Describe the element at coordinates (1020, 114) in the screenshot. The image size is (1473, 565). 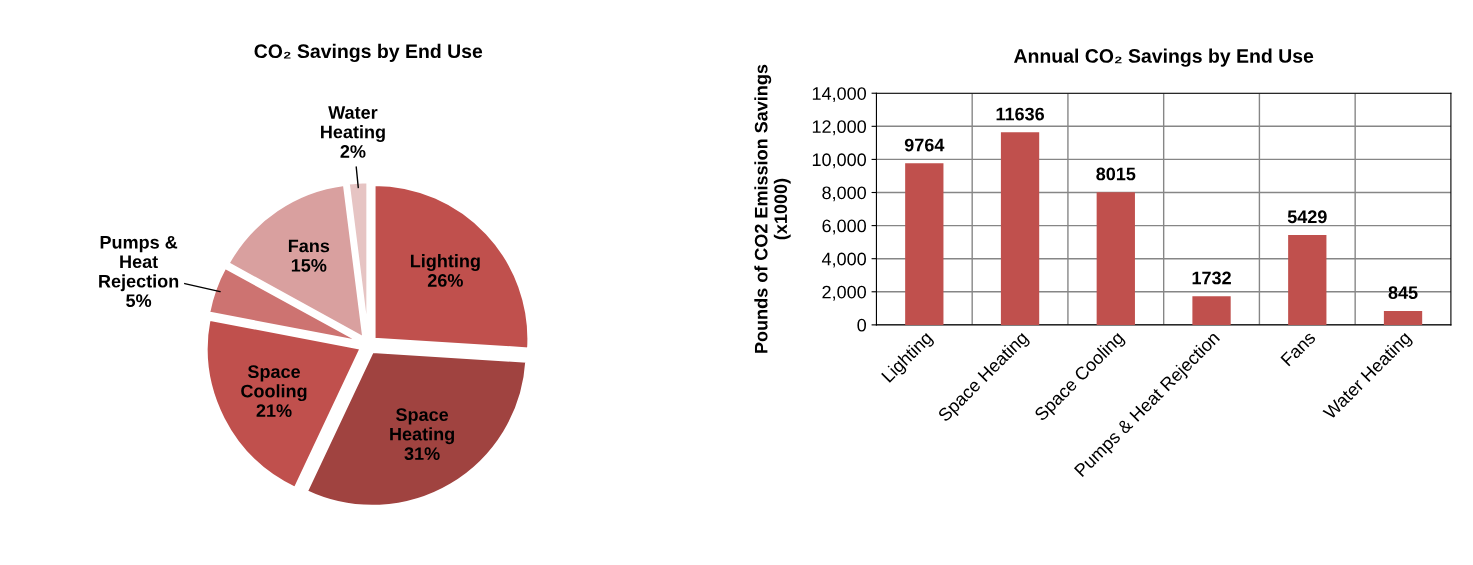
I see `data-label: 11636` at that location.